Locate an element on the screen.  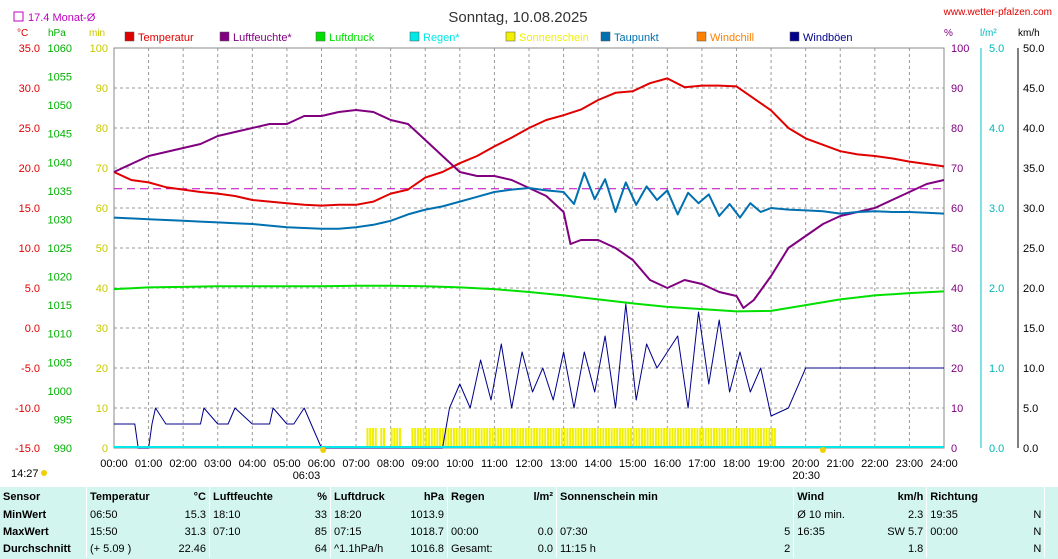
hpa-tick-label: 1015 is located at coordinates (60, 306).